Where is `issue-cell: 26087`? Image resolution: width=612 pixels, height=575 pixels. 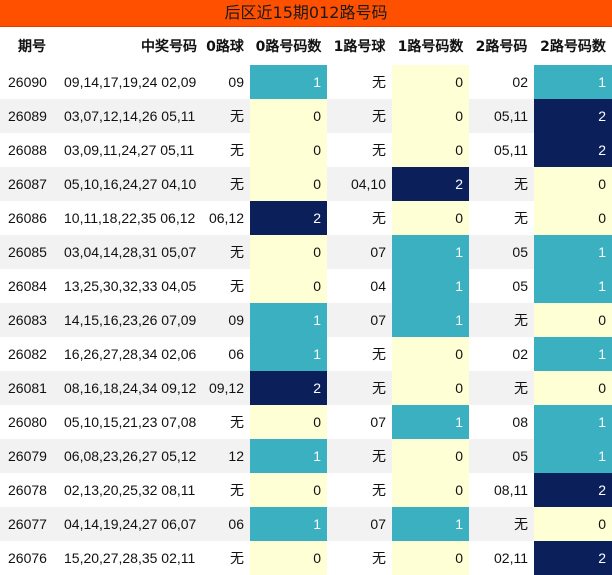 issue-cell: 26087 is located at coordinates (29, 184).